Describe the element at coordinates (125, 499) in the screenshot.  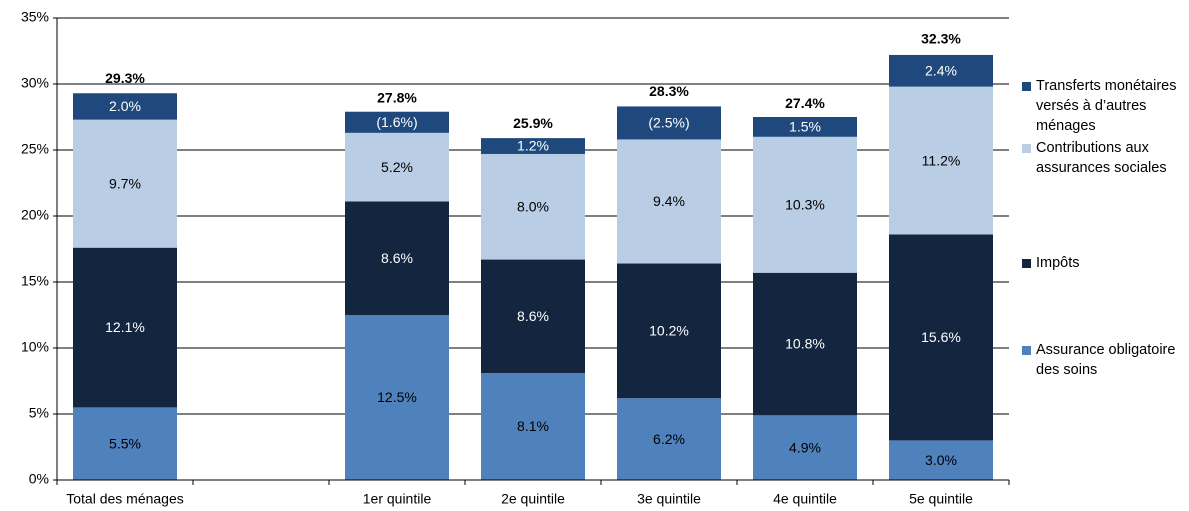
I see `x-tick-label: Total des ménages` at that location.